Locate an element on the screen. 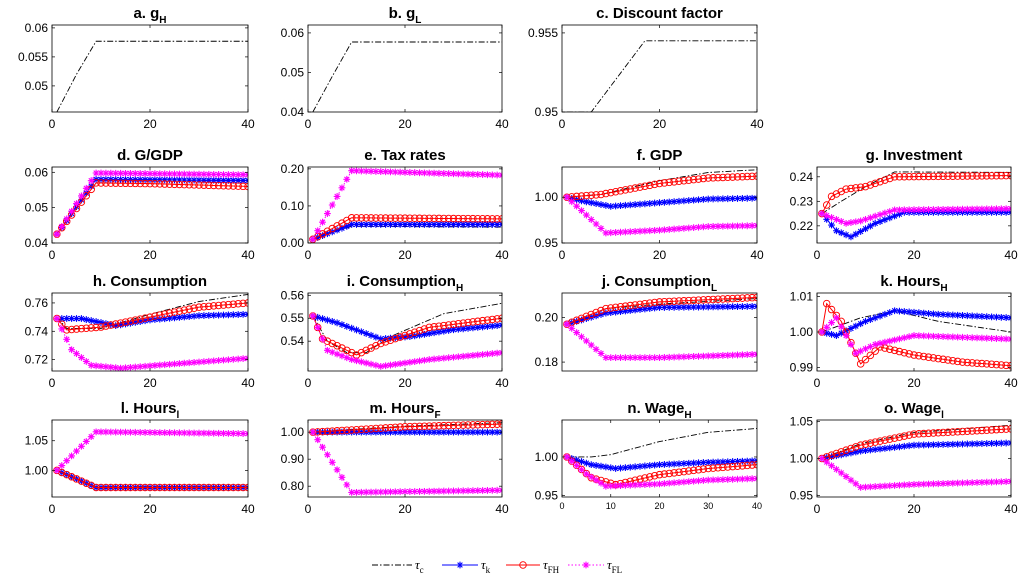 The height and width of the screenshot is (574, 1022). series-i-tc is located at coordinates (407, 328).